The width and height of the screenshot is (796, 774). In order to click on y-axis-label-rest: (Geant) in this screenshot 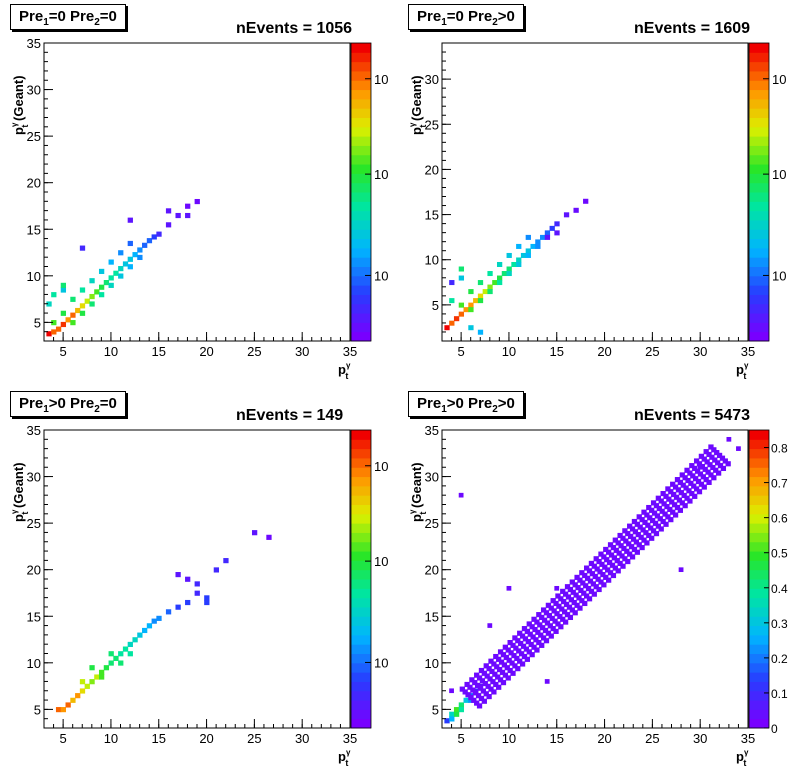, I will do `click(18, 99)`.